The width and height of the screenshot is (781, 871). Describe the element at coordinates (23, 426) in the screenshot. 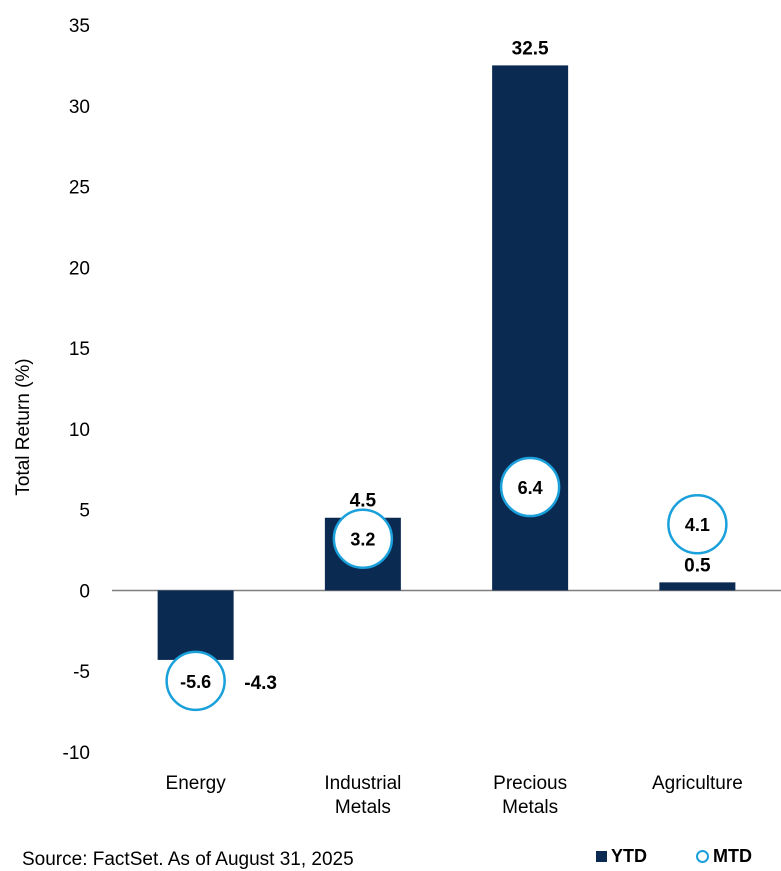

I see `y-axis-title: Total Return (%)` at that location.